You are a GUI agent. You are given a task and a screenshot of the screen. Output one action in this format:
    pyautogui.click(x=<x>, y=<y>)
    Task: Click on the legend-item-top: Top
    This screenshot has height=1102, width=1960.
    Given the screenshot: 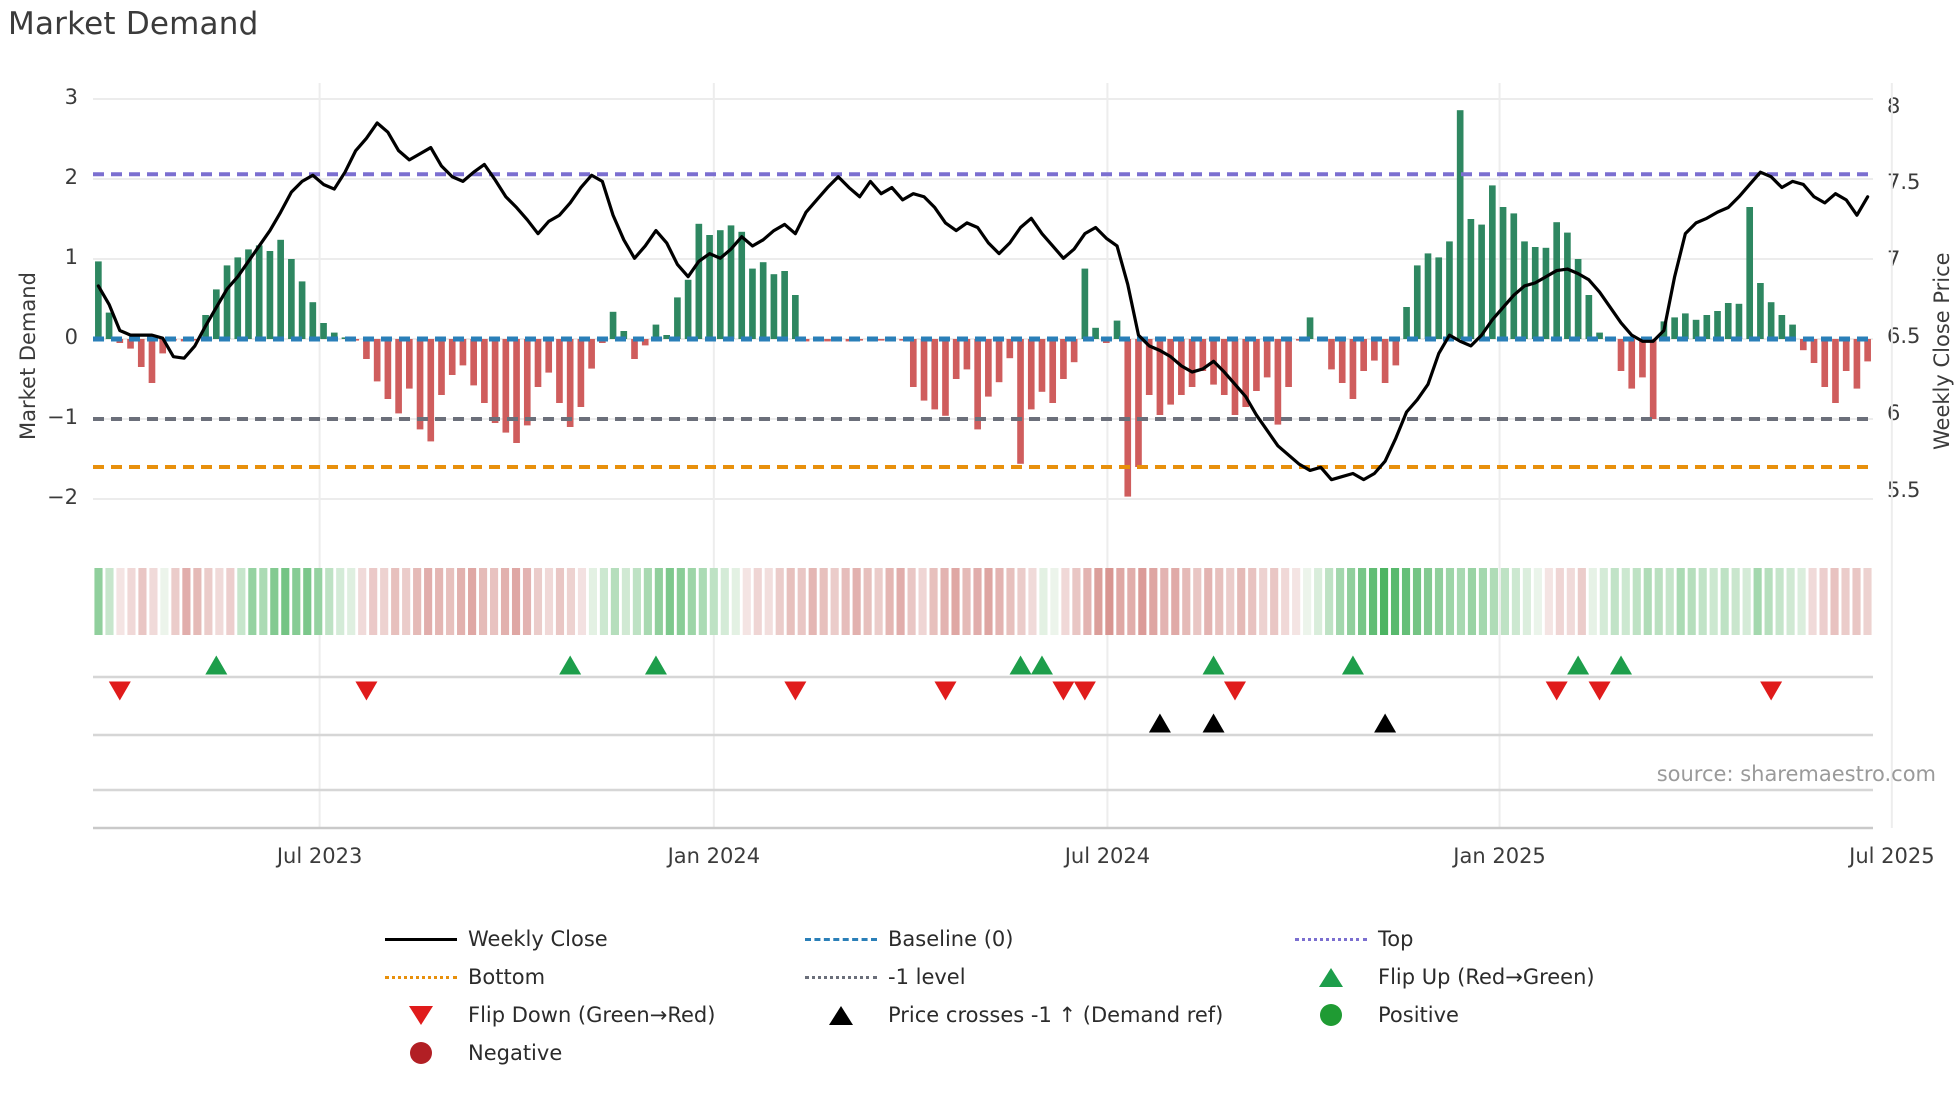 What is the action you would take?
    pyautogui.click(x=1488, y=939)
    